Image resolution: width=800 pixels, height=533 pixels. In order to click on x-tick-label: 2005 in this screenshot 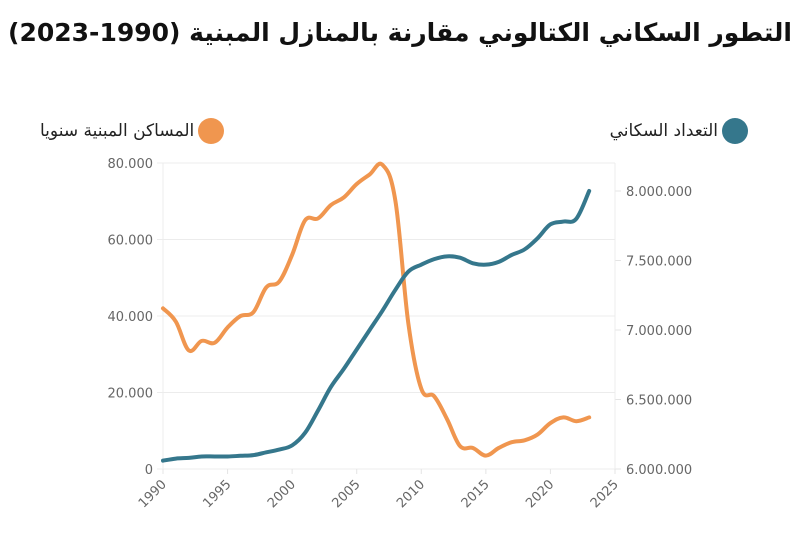, I will do `click(347, 494)`.